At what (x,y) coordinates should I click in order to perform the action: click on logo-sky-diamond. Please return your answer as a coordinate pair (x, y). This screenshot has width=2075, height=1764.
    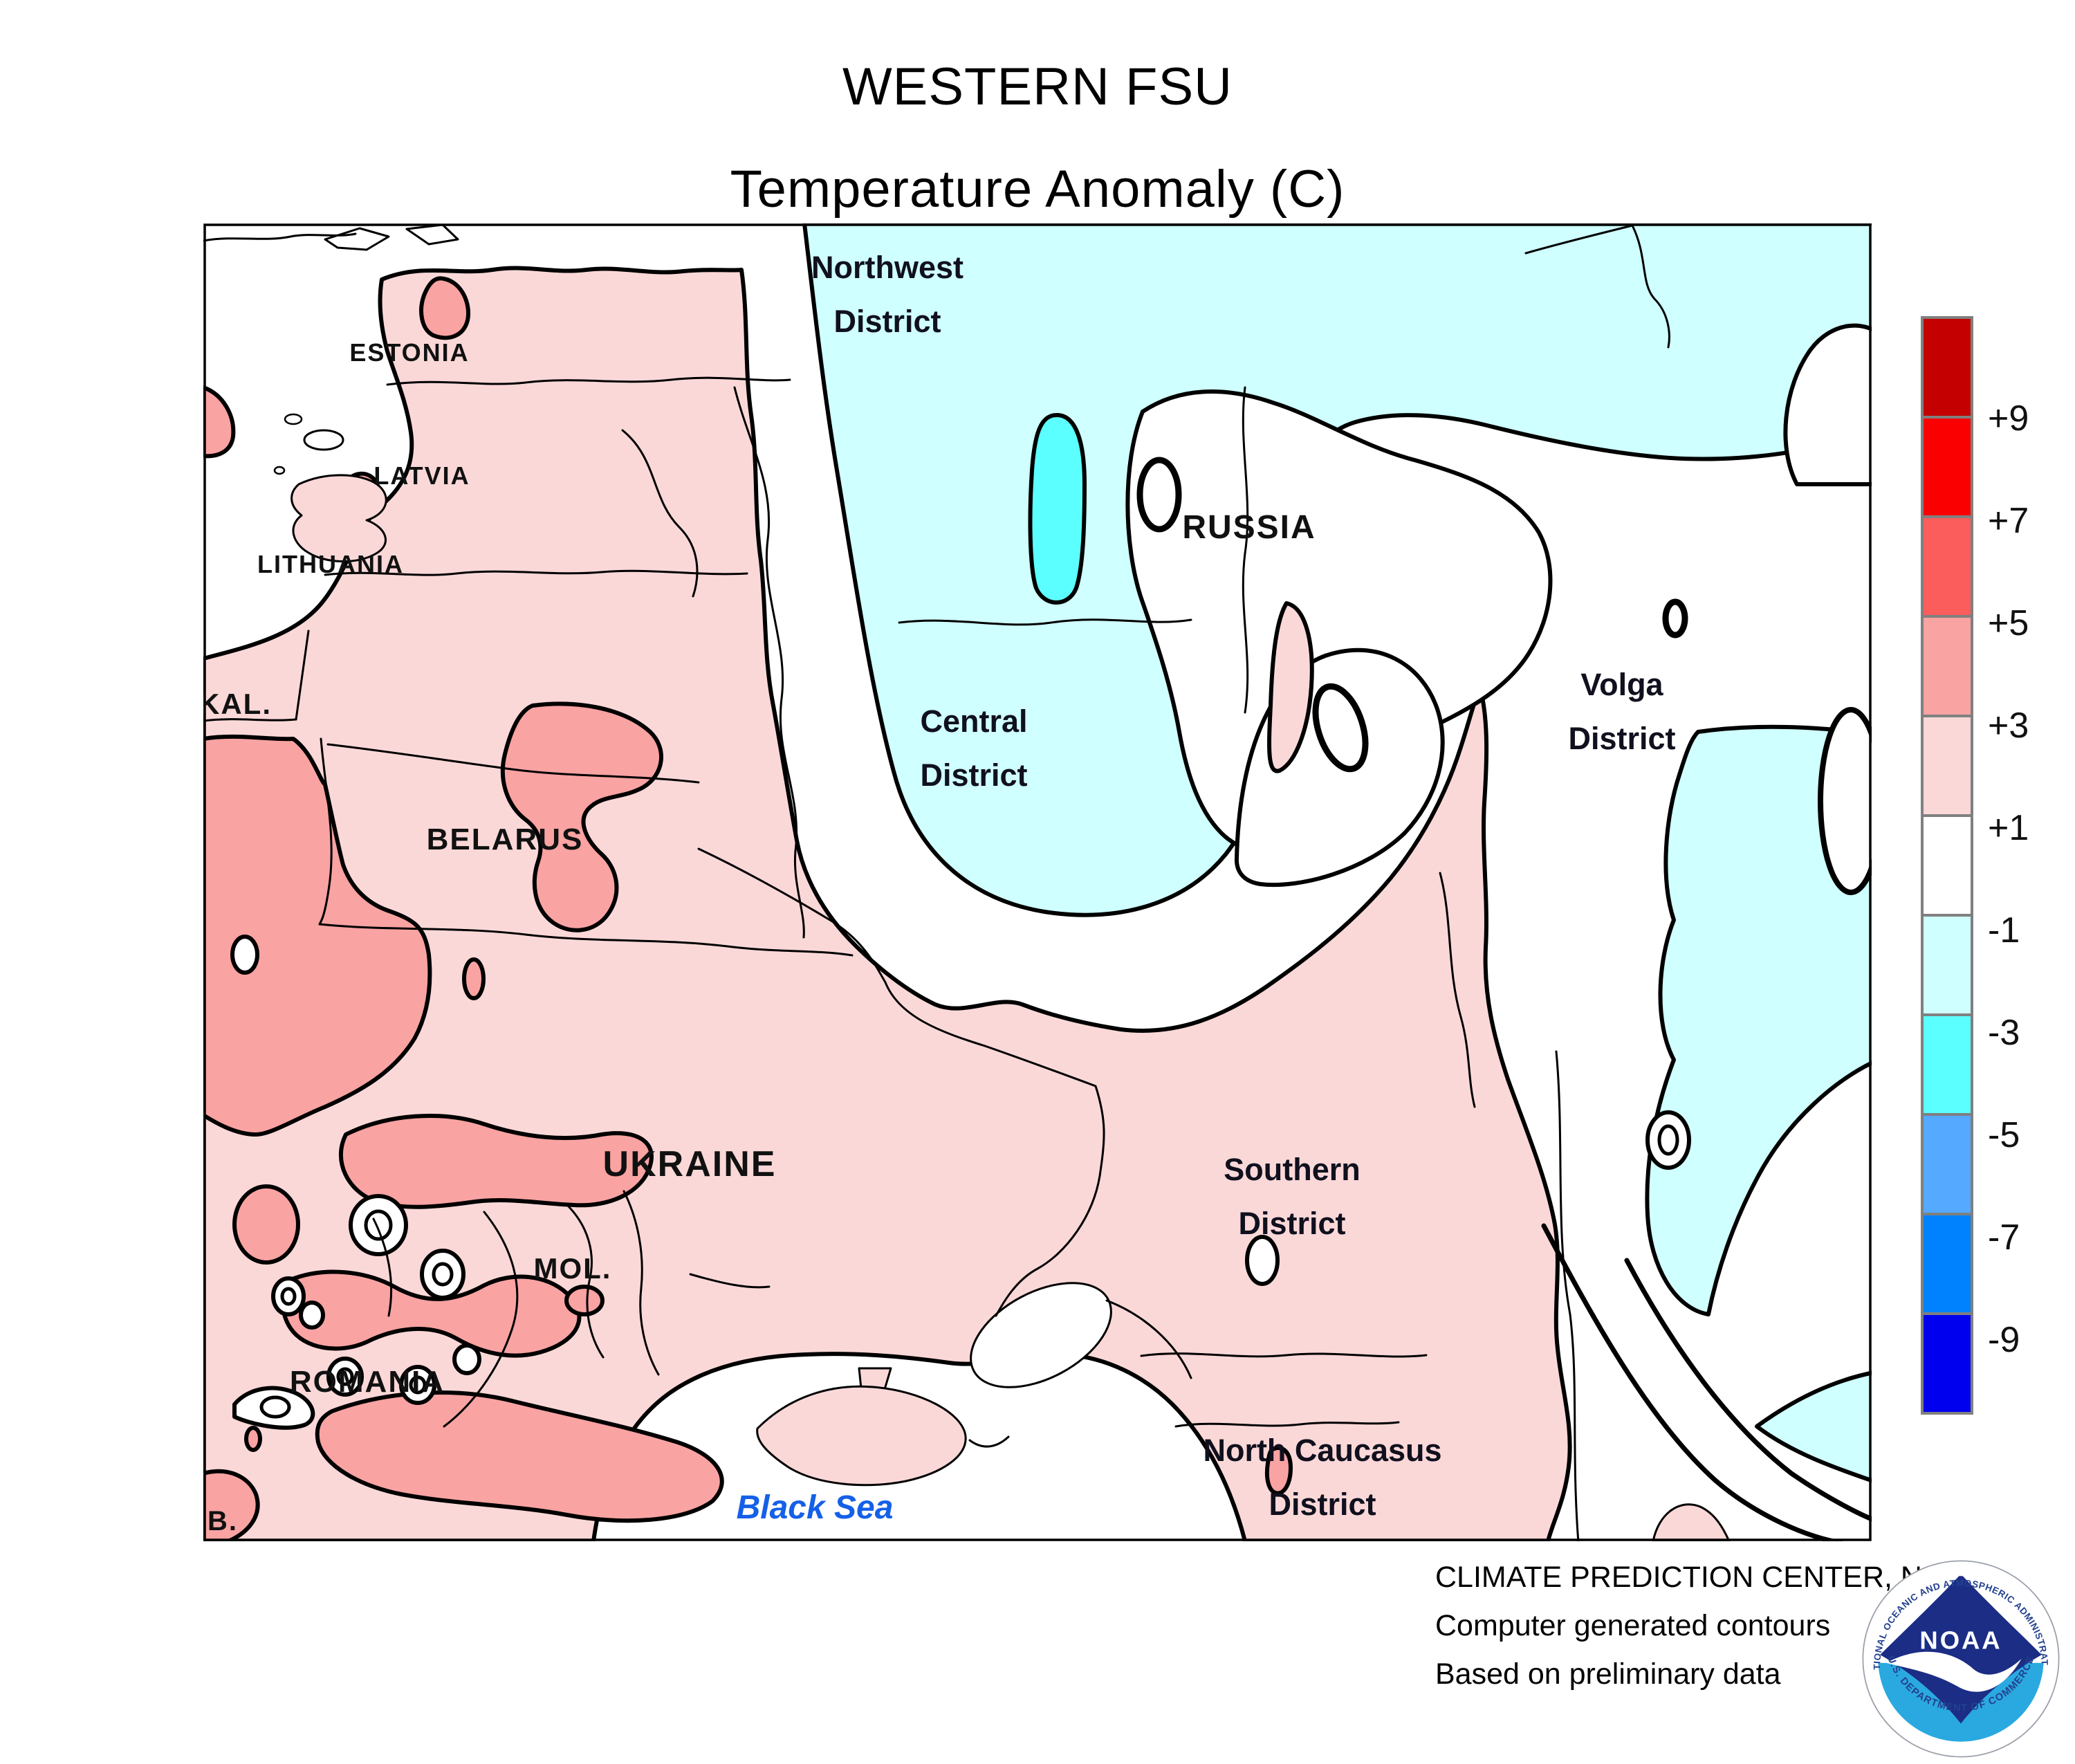
    Looking at the image, I should click on (1961, 1650).